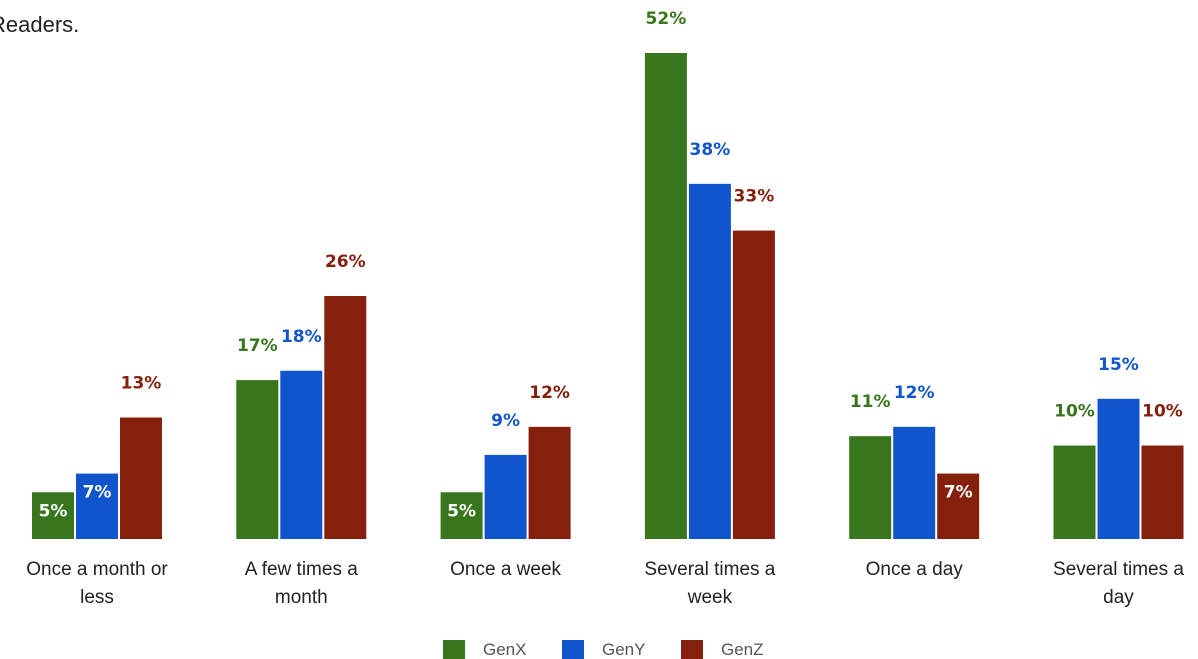 This screenshot has width=1198, height=659. I want to click on value-label-geny-4: 12%, so click(914, 393).